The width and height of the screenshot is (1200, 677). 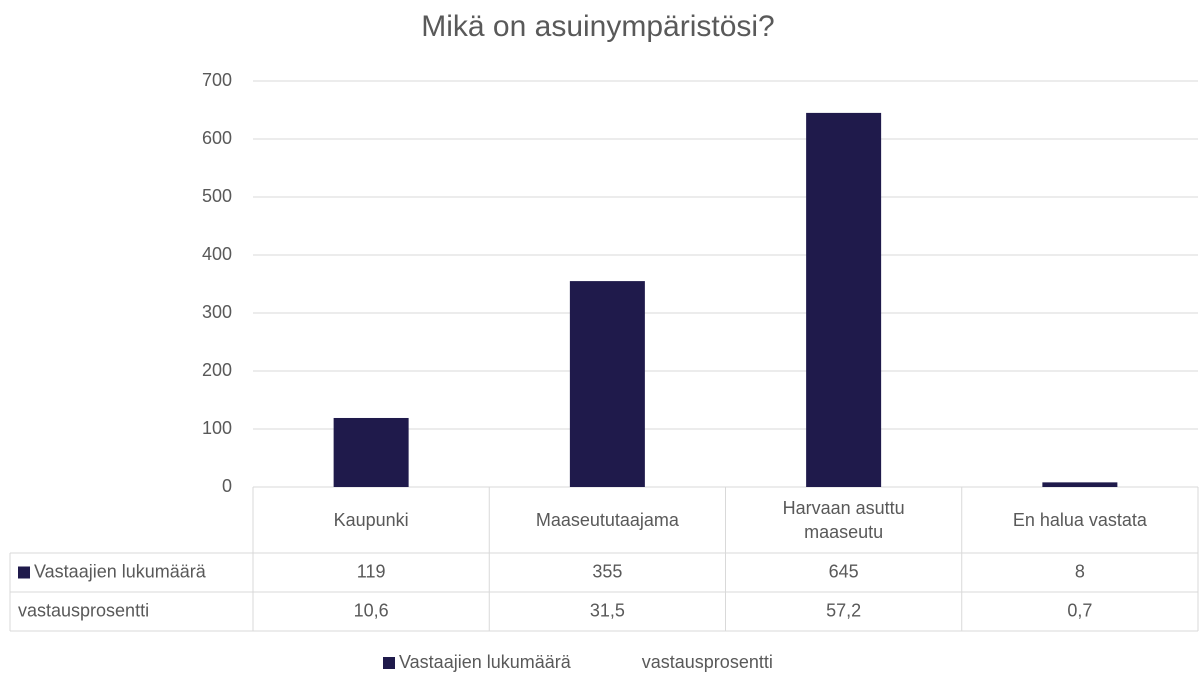 What do you see at coordinates (1079, 610) in the screenshot?
I see `table-value: 0,7` at bounding box center [1079, 610].